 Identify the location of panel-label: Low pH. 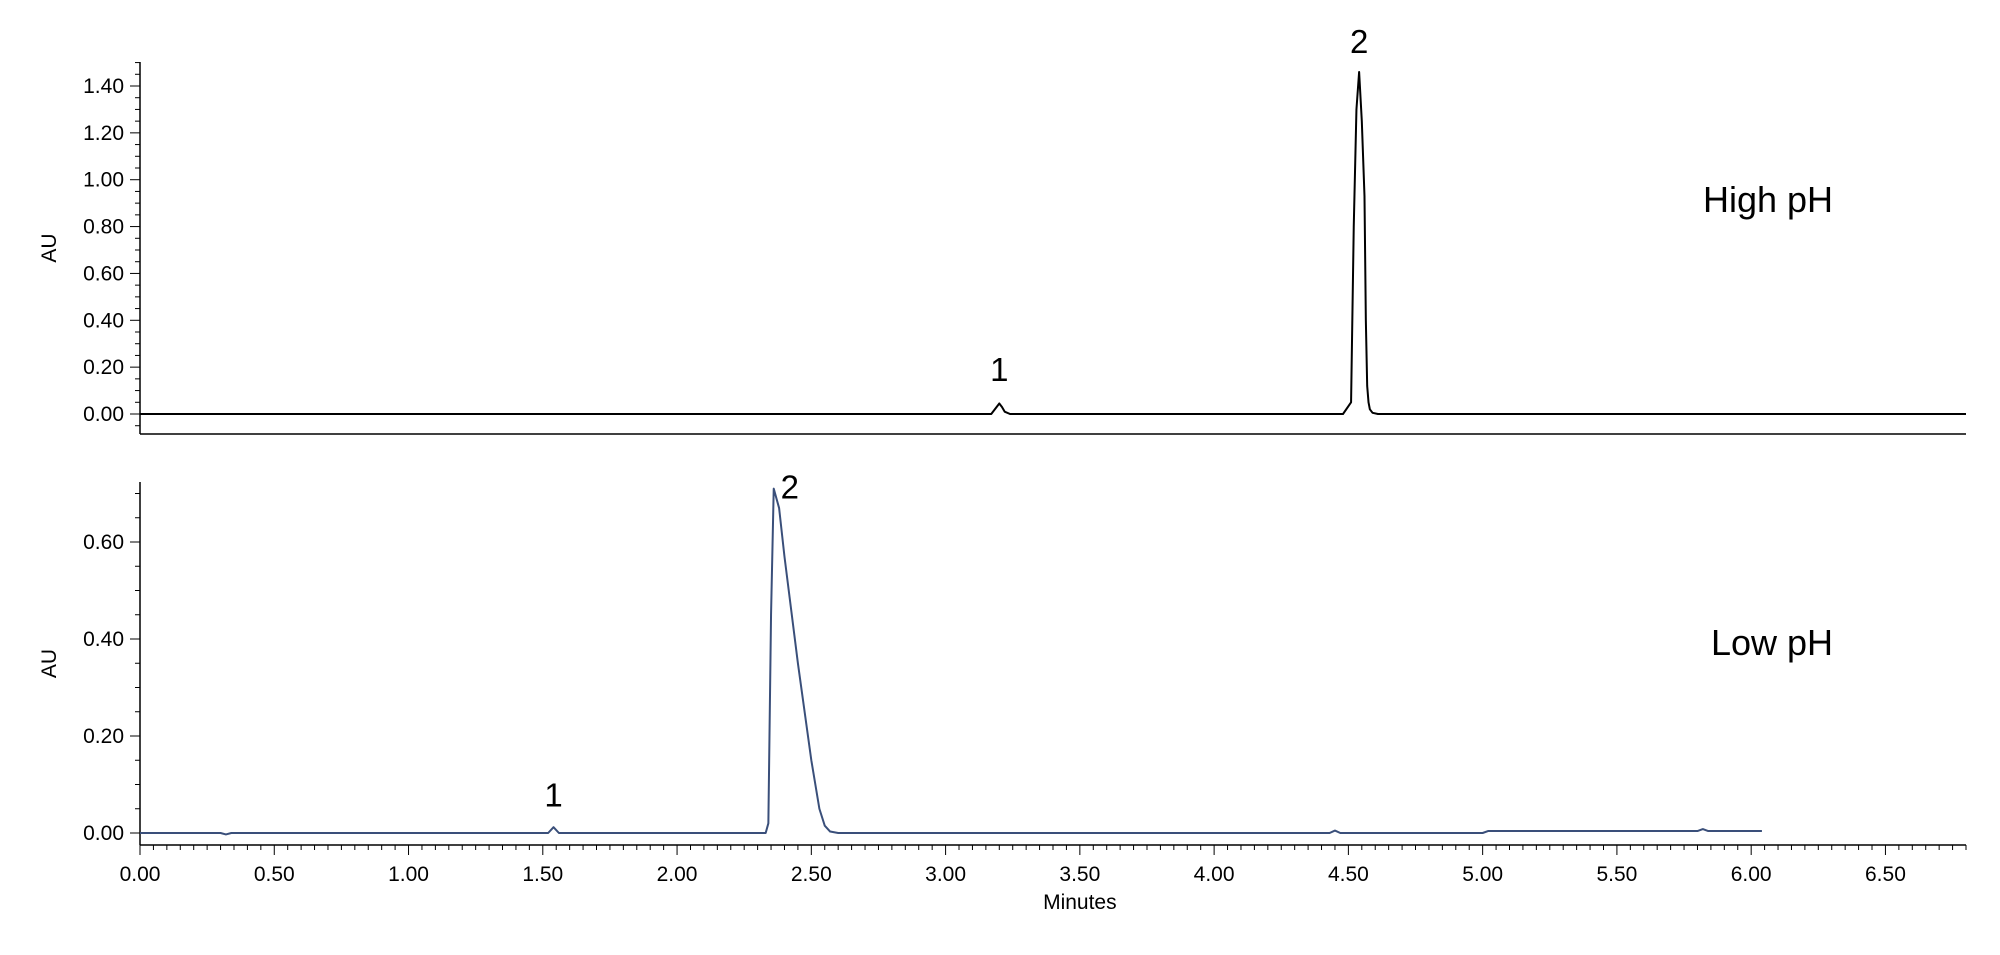
(1772, 642).